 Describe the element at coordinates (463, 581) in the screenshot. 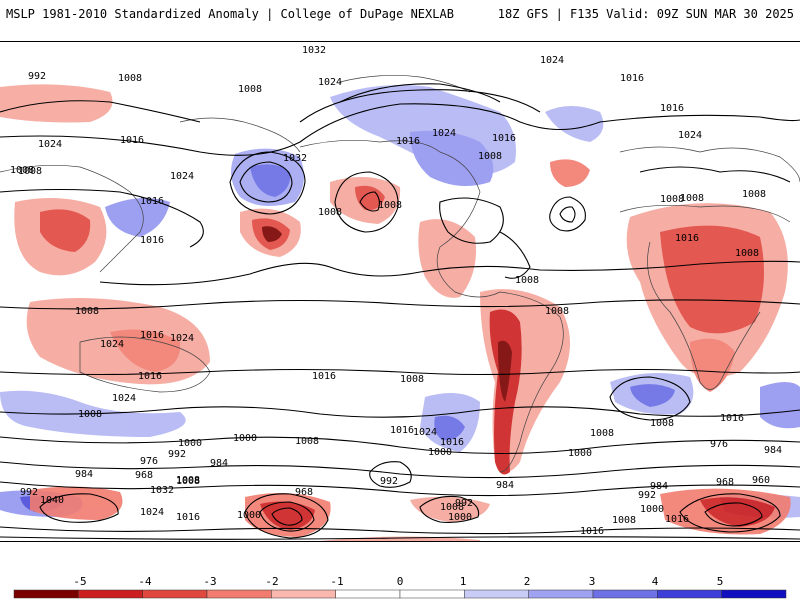

I see `colorbar-tick-label: 1` at that location.